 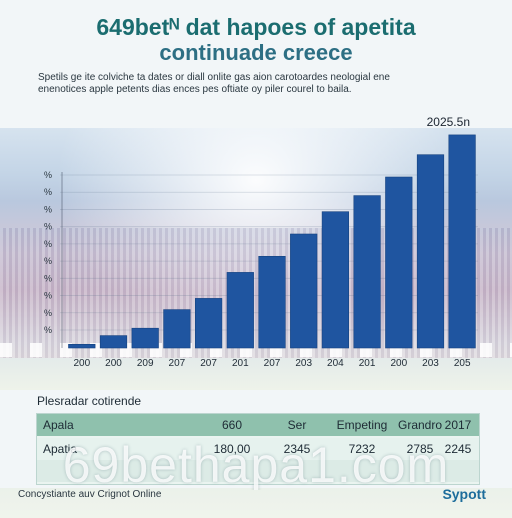 What do you see at coordinates (464, 494) in the screenshot?
I see `footer-brand: Sypott` at bounding box center [464, 494].